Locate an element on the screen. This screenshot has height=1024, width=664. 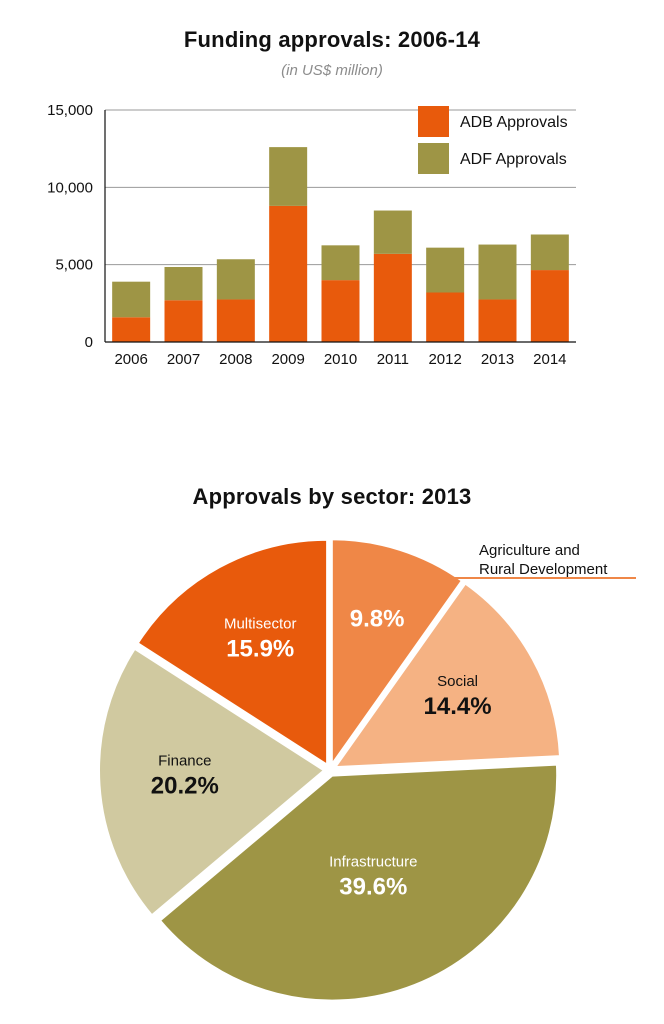
bar-chart-title: Funding approvals: 2006-14 is located at coordinates (332, 39).